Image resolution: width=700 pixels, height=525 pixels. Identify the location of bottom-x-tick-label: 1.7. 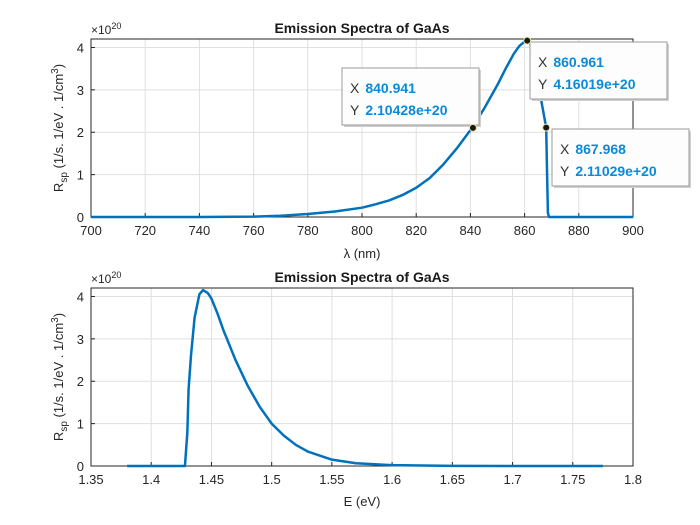
(513, 479).